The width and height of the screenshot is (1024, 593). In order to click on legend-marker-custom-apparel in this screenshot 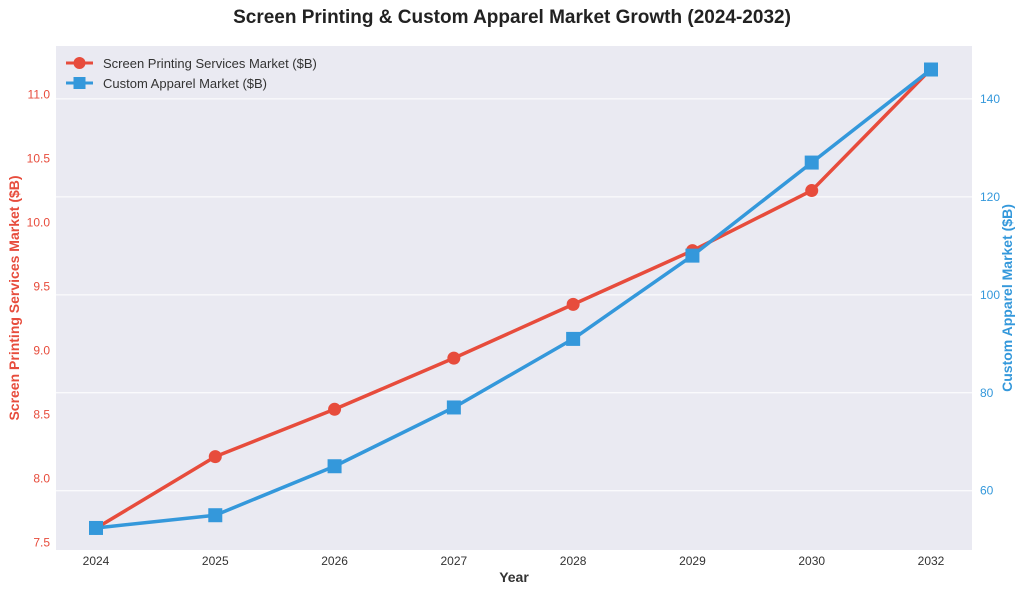, I will do `click(79, 83)`.